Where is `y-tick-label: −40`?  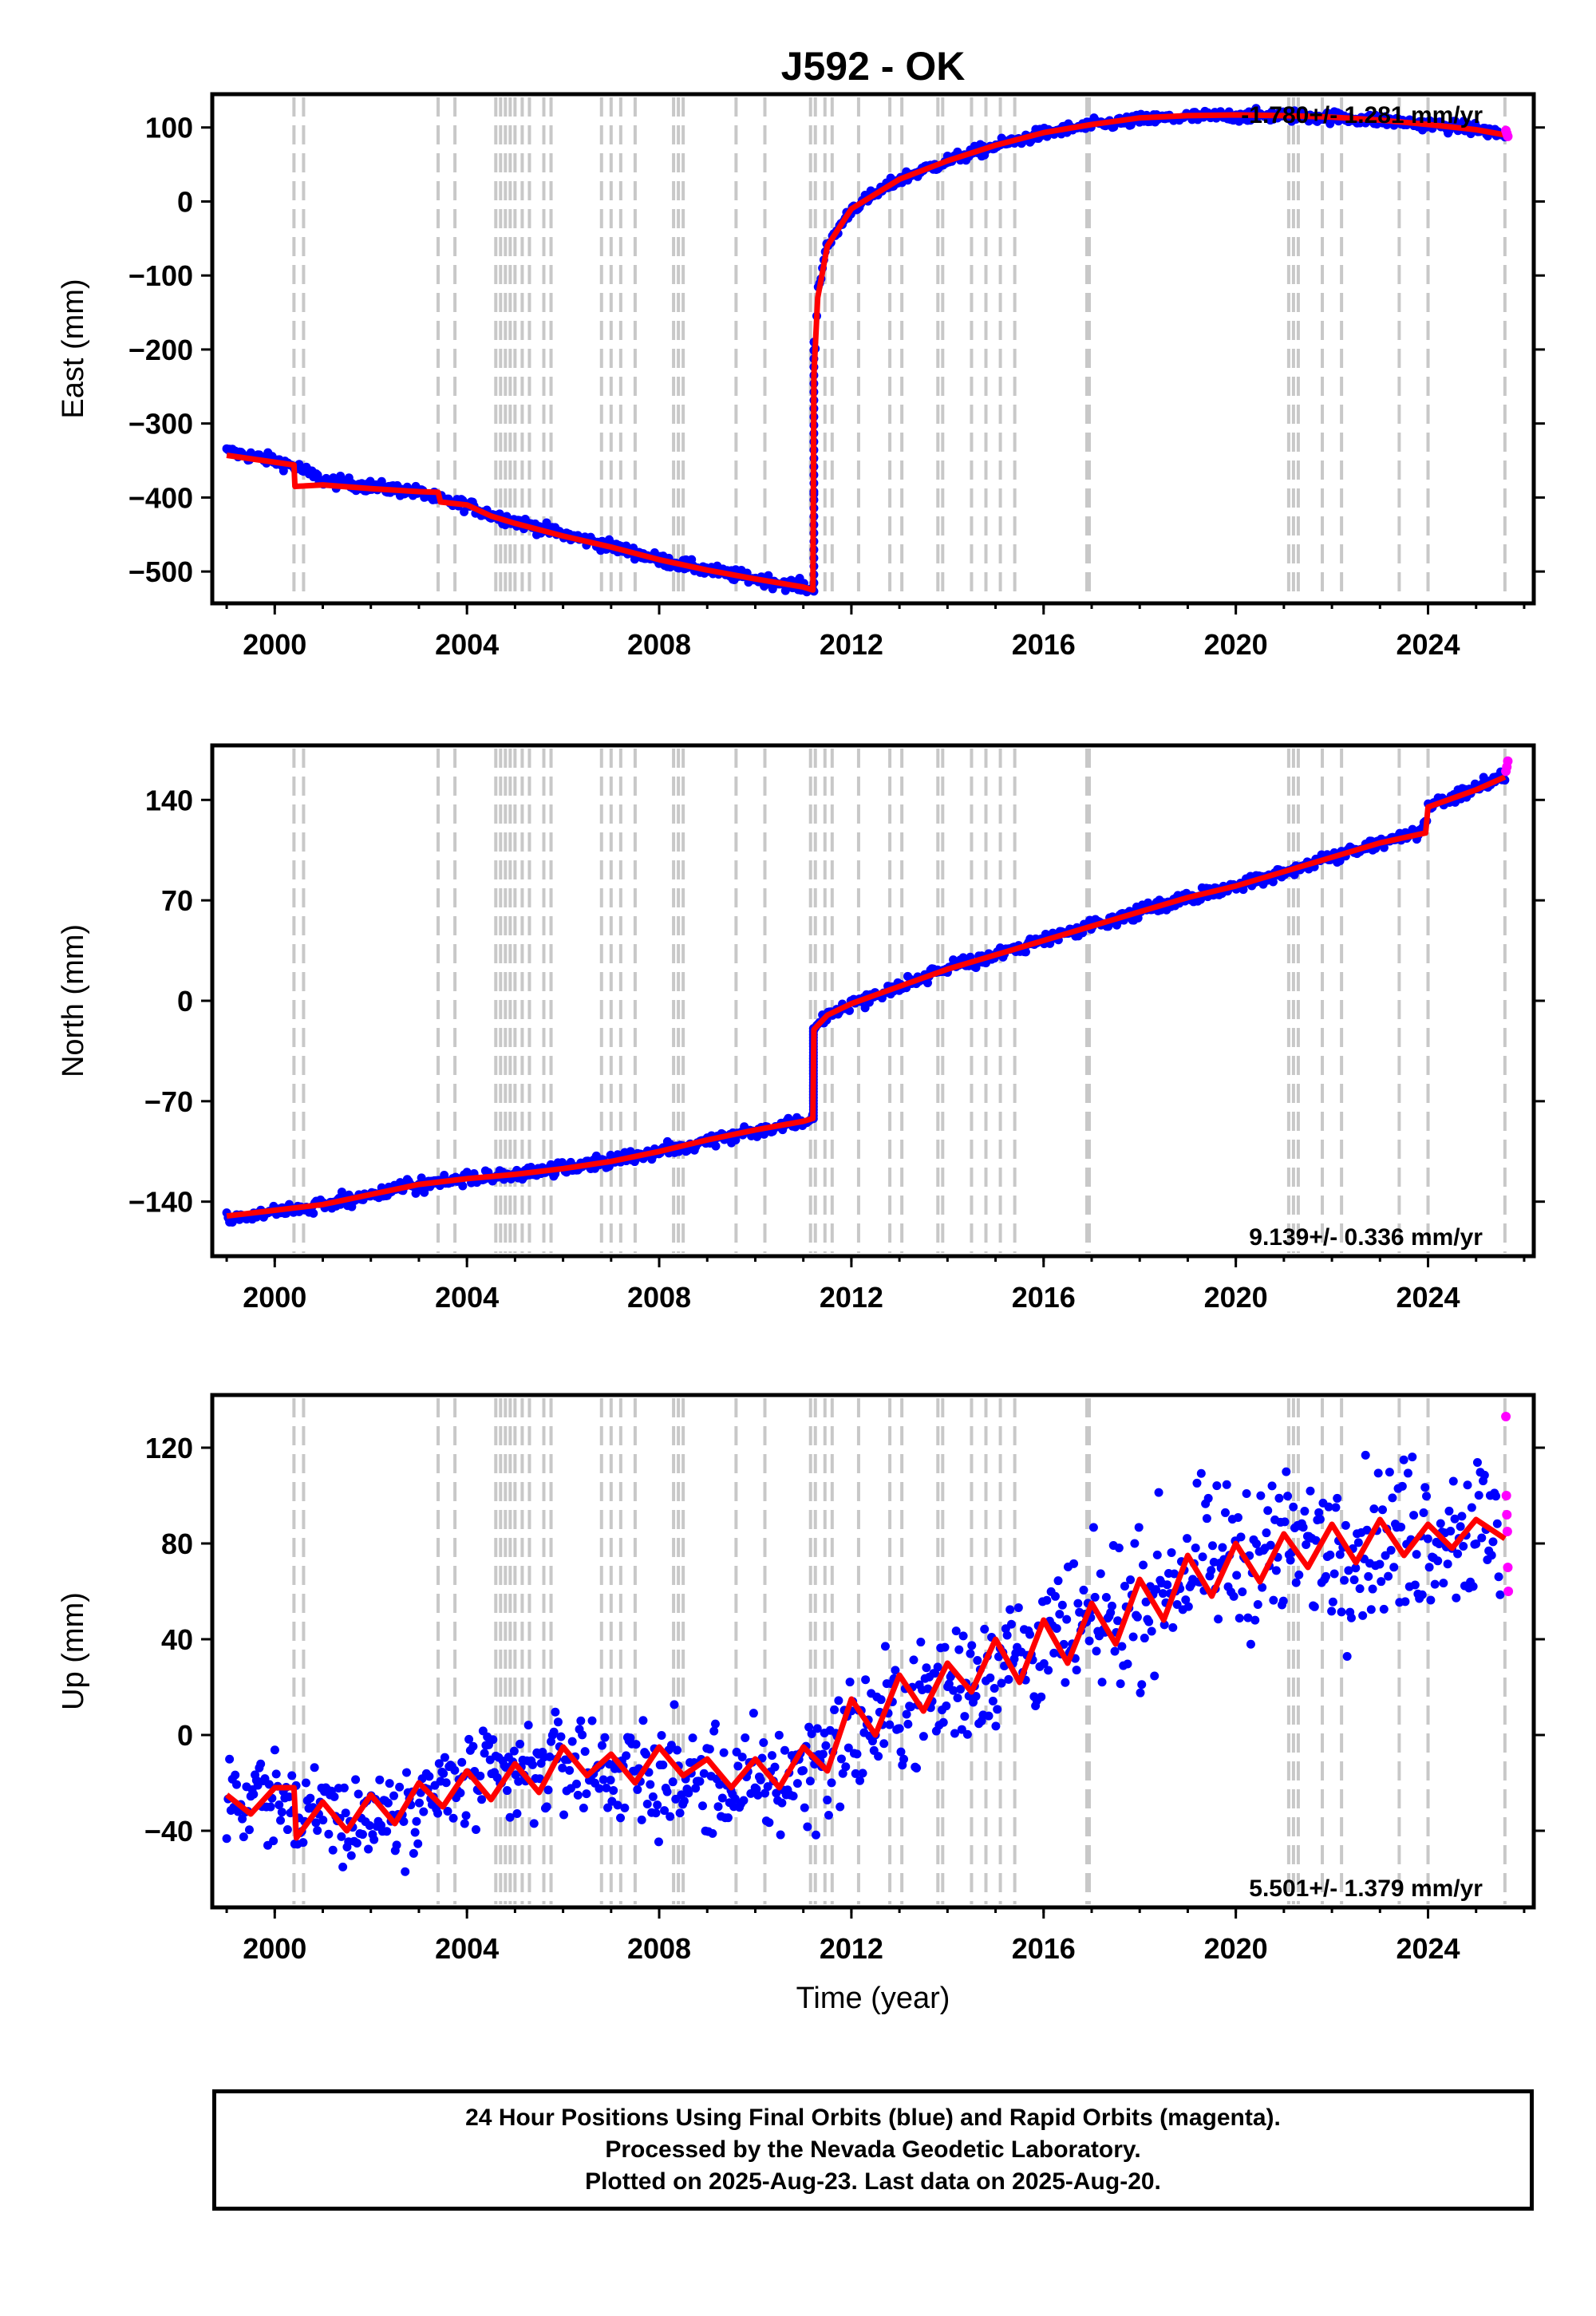 y-tick-label: −40 is located at coordinates (168, 1831).